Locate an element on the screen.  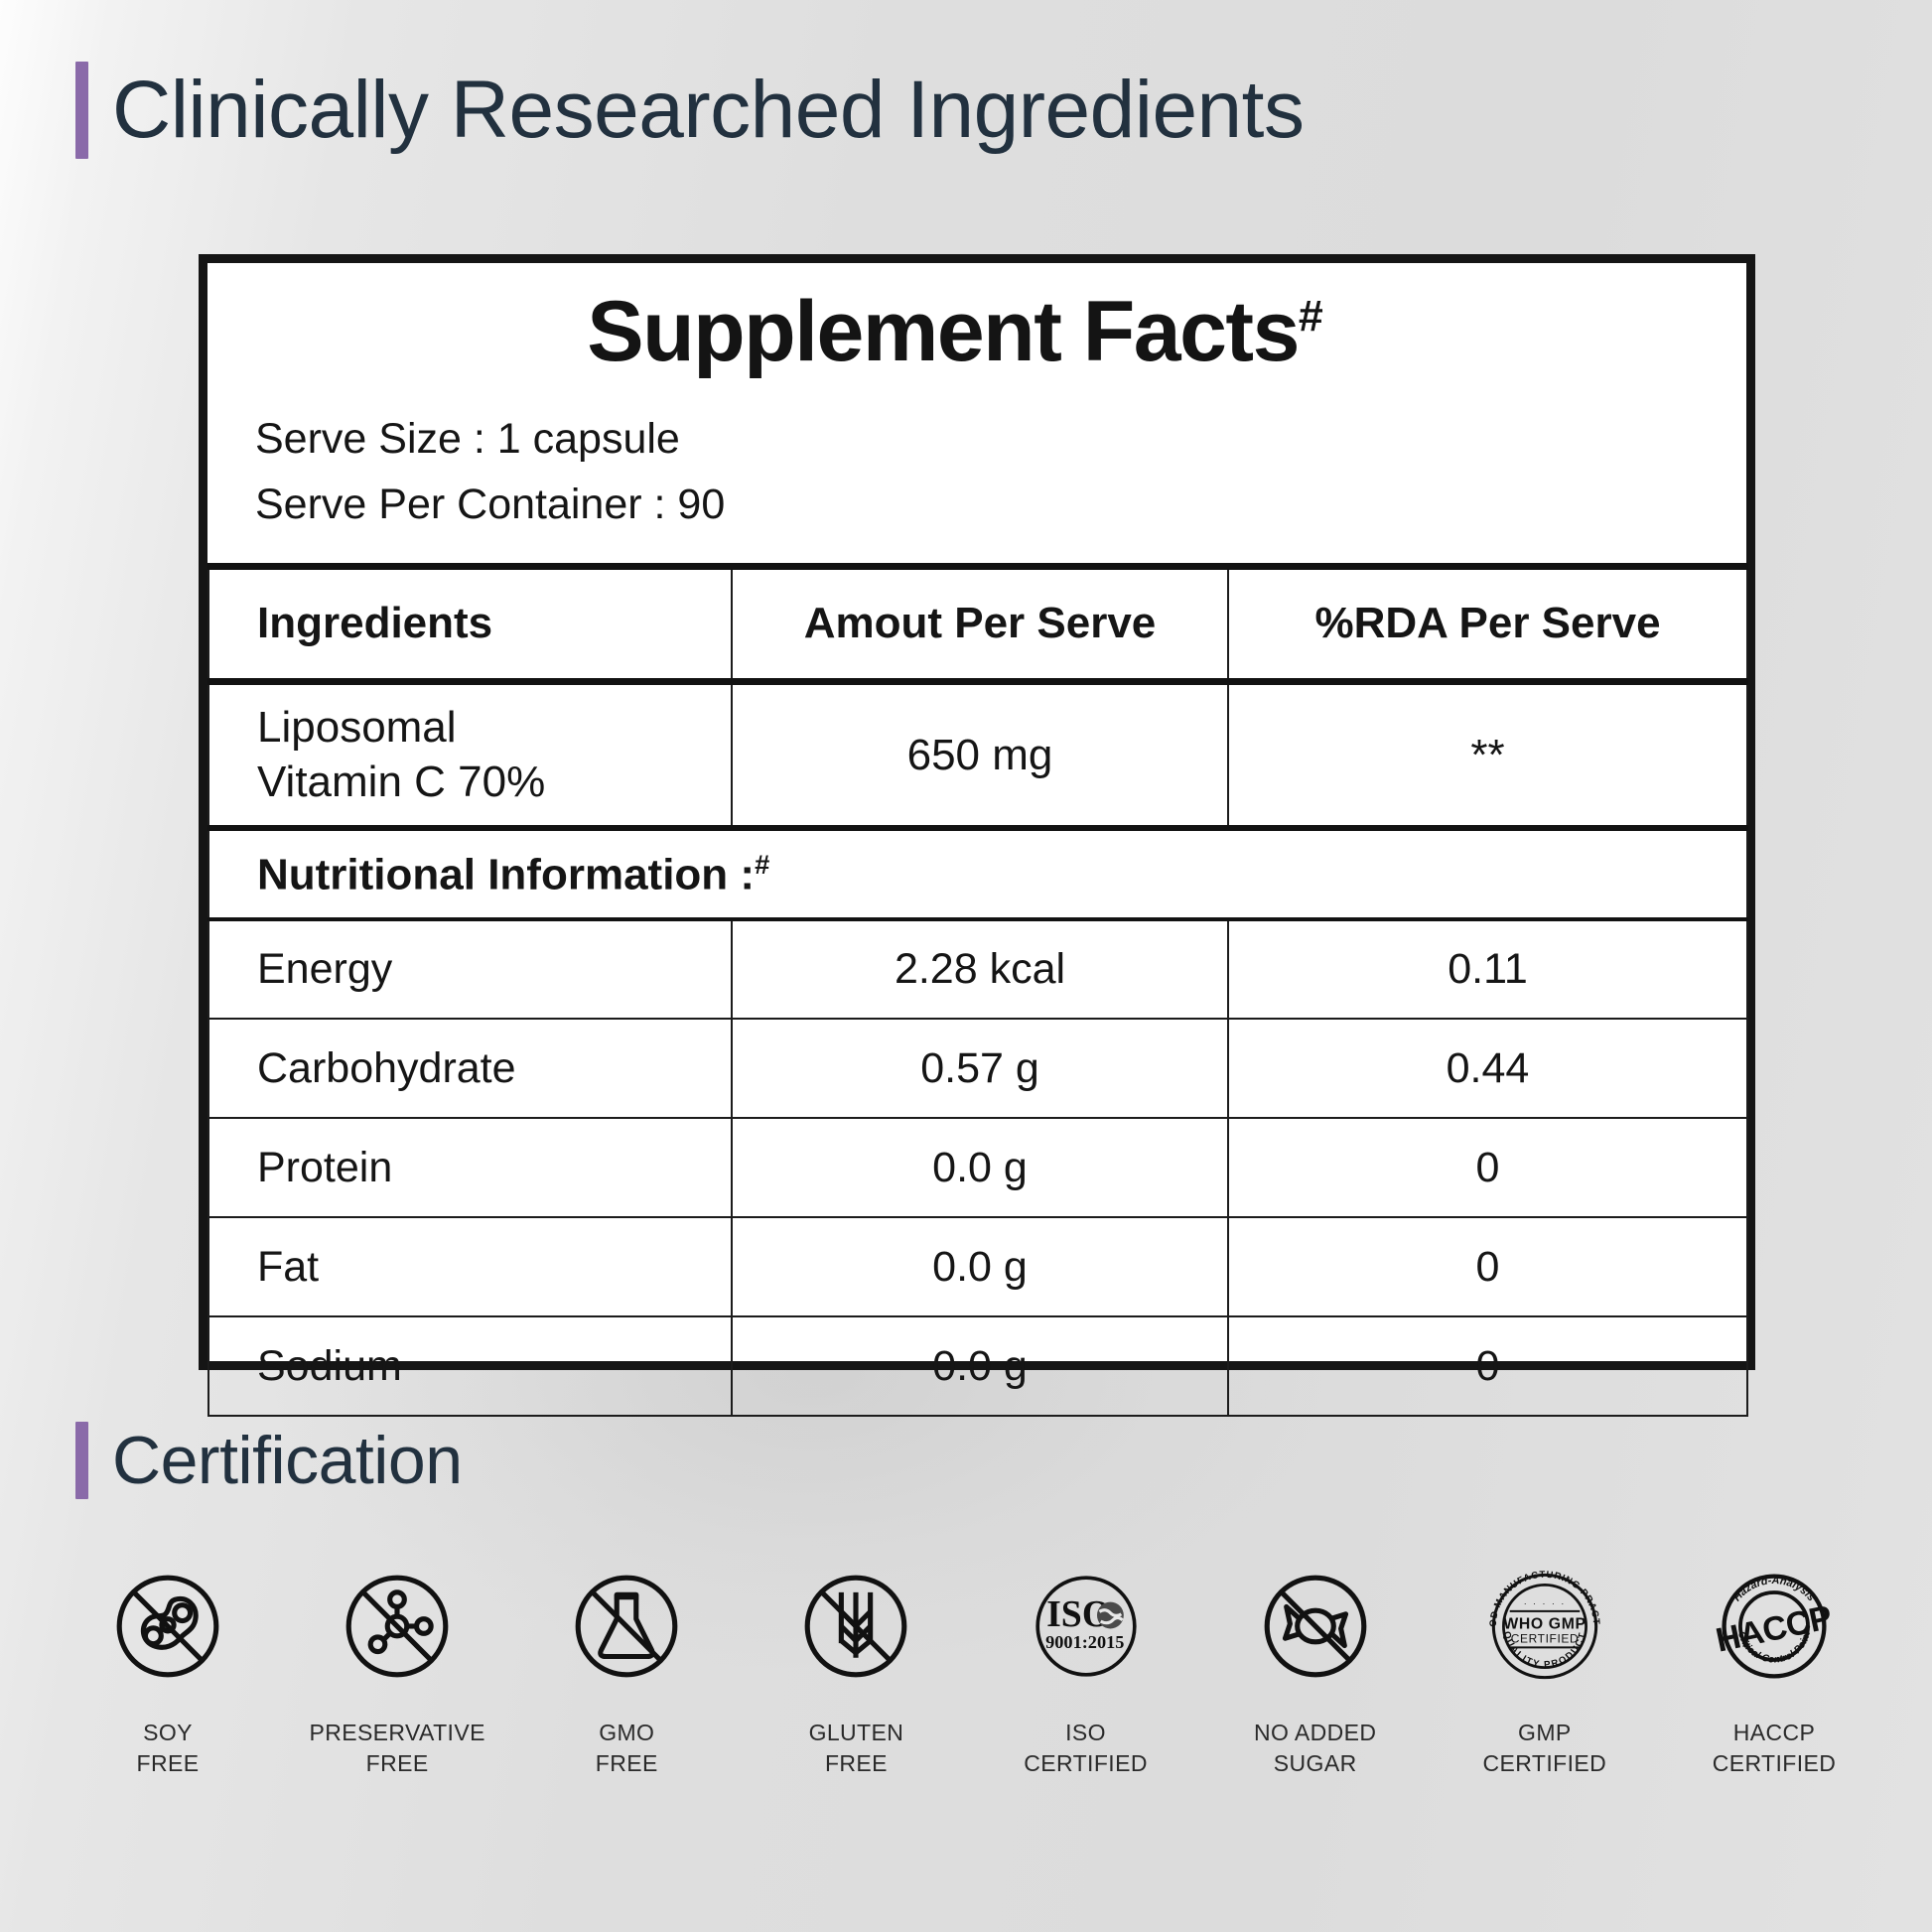
certification-heading-text: Certification is located at coordinates (287, 1461).